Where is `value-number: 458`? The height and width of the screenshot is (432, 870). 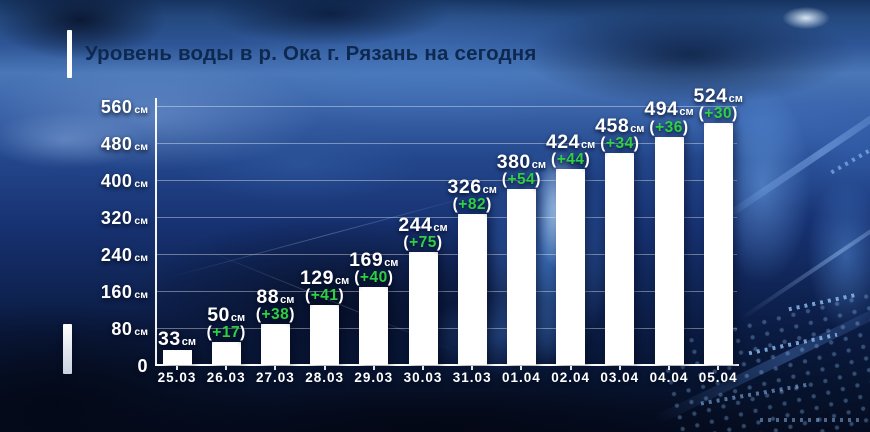 value-number: 458 is located at coordinates (612, 126).